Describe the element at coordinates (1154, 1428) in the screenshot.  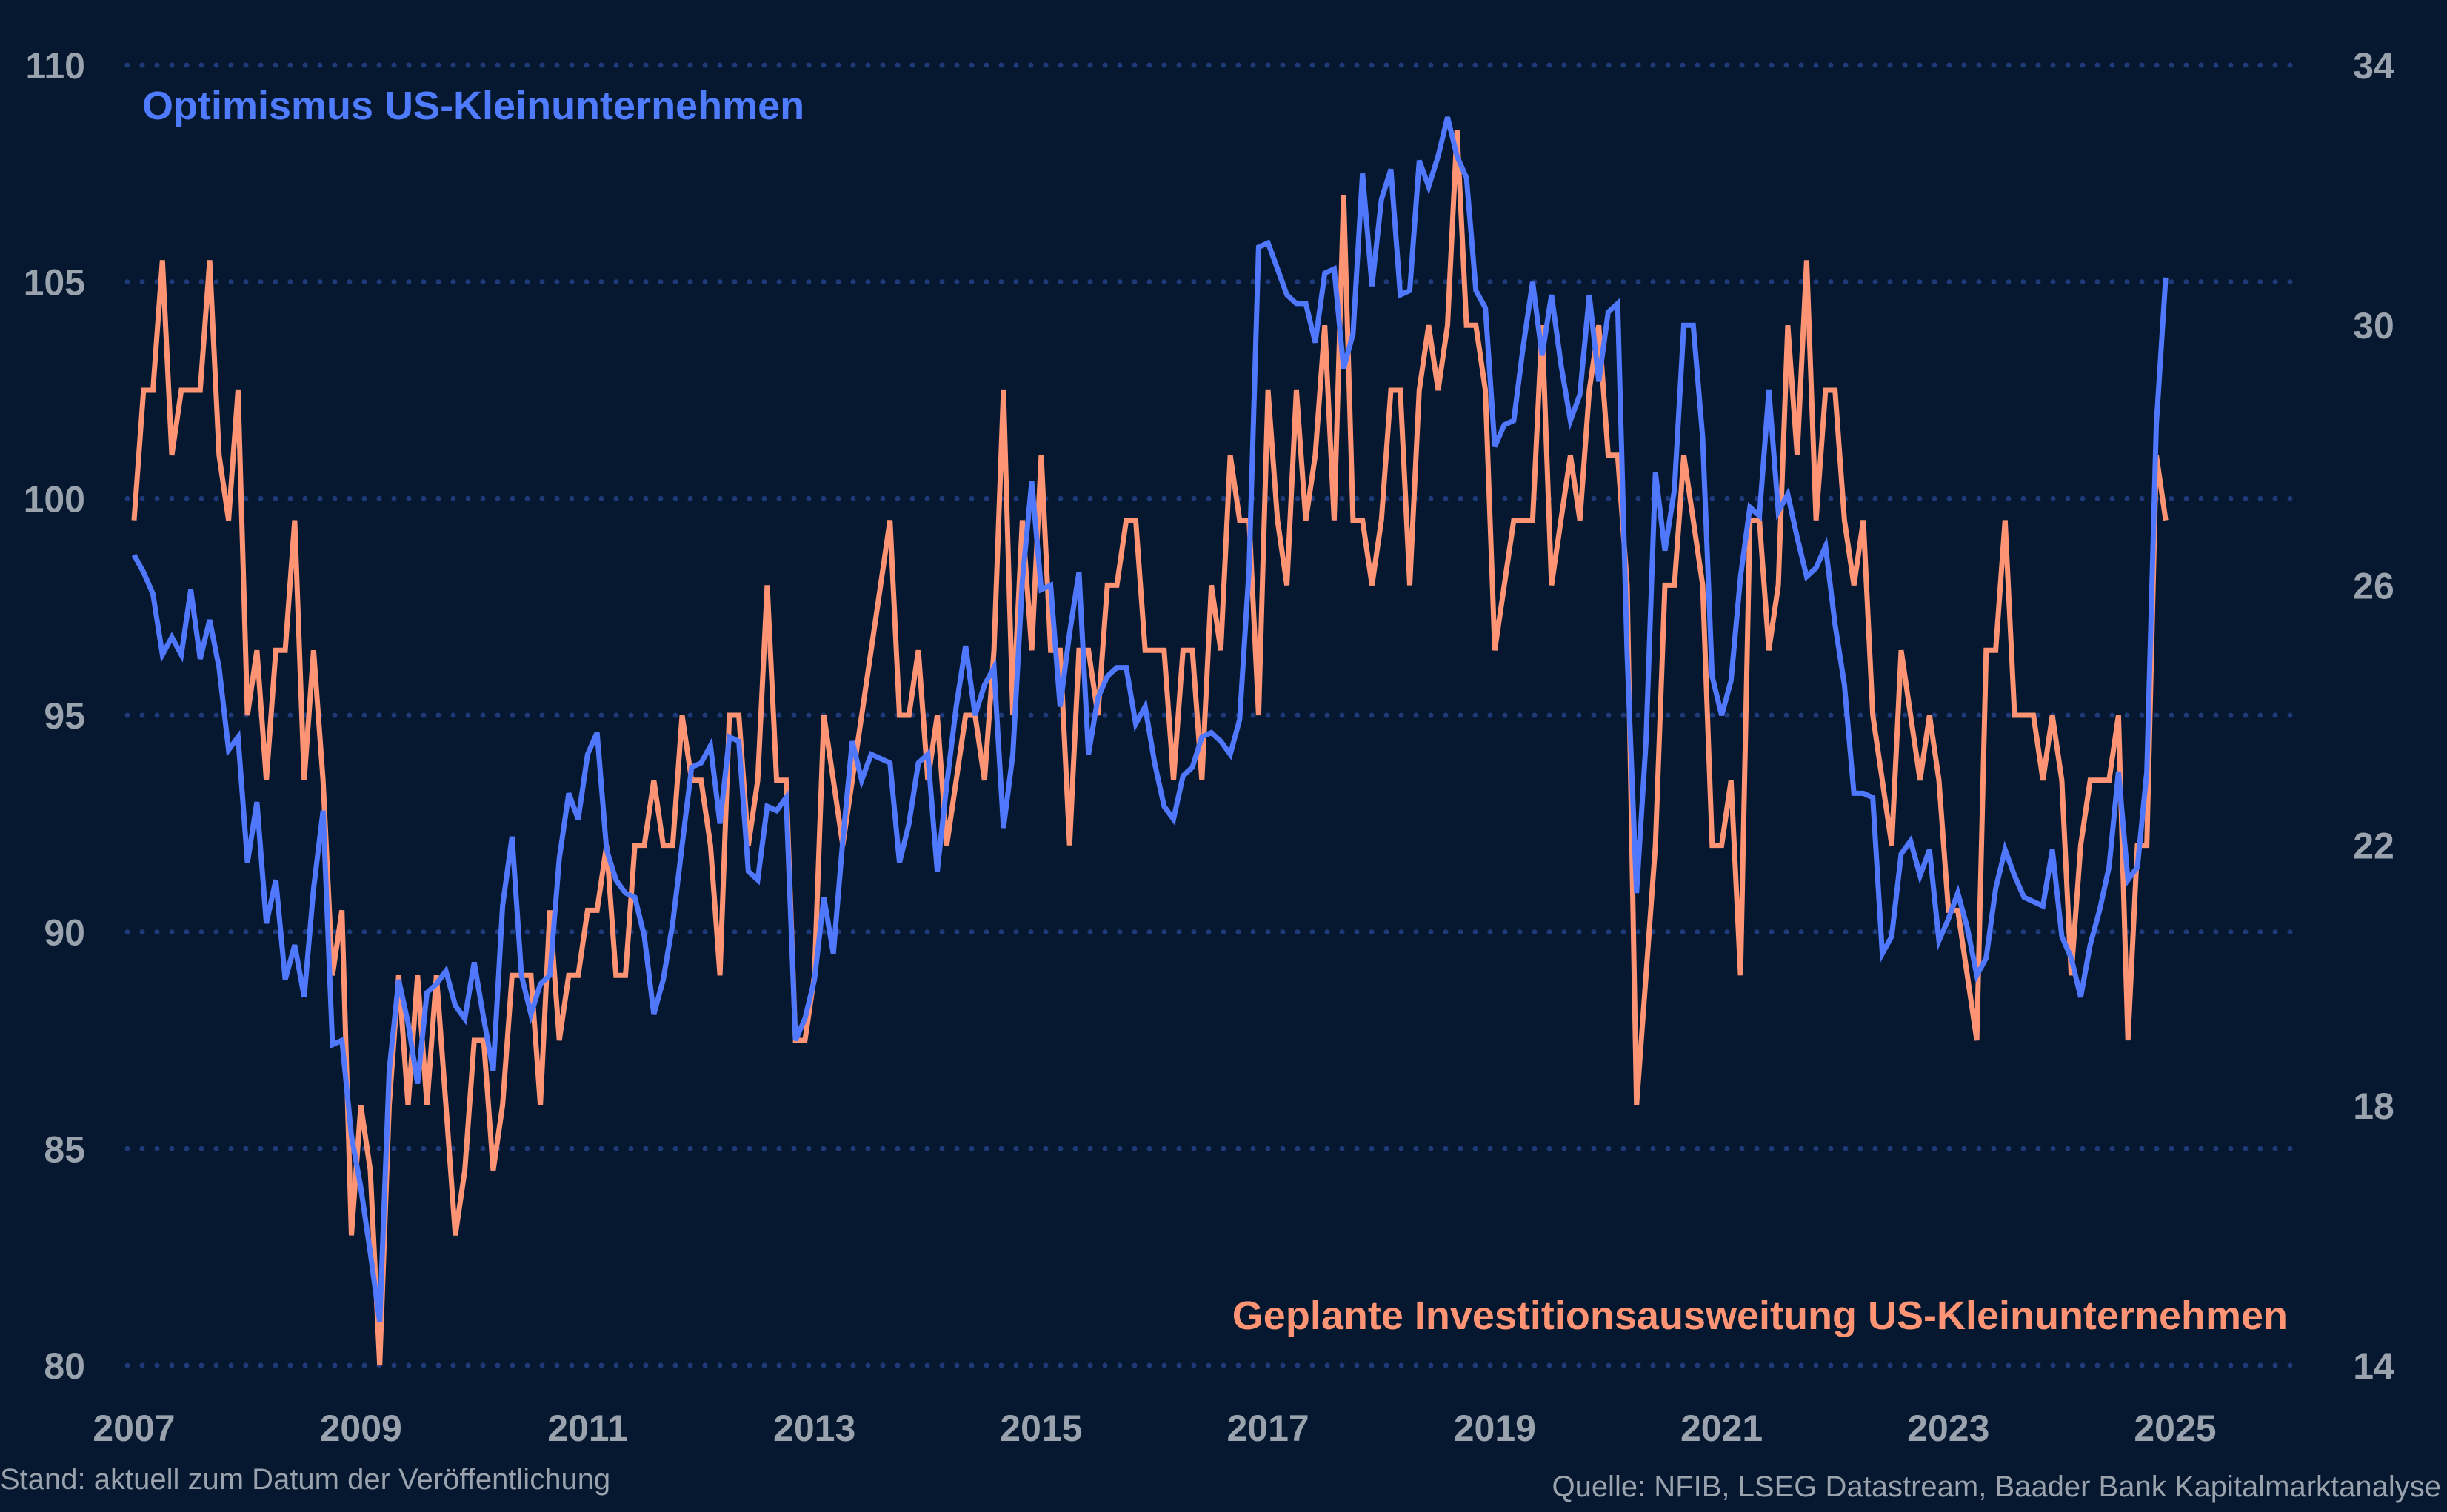
I see `x-axis-ticks: 2007 2009 2011 2013 2015 2017 2019 2021 2023 2025` at that location.